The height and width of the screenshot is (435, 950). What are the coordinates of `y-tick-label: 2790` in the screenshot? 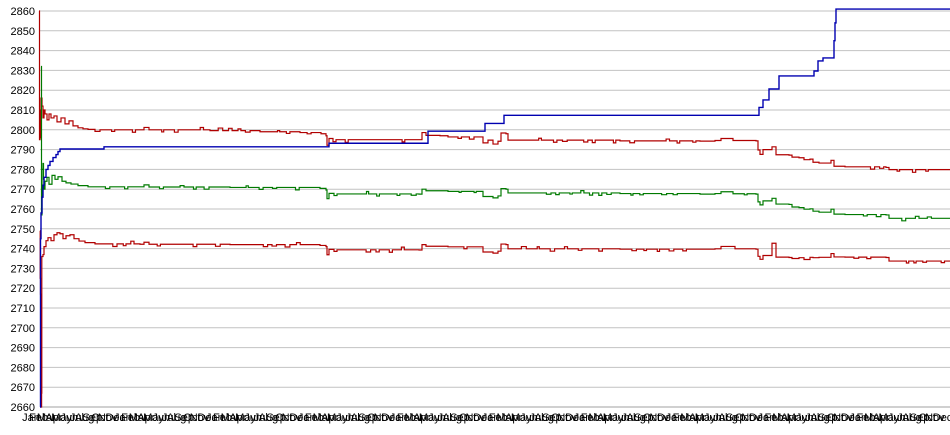 It's located at (23, 151).